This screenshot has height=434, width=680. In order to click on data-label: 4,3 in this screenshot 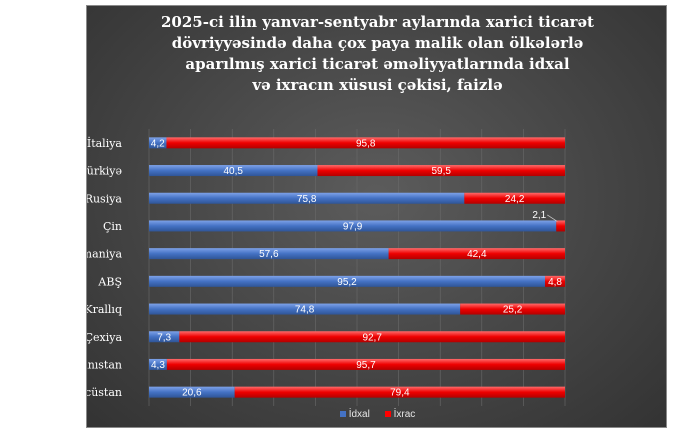, I will do `click(158, 365)`.